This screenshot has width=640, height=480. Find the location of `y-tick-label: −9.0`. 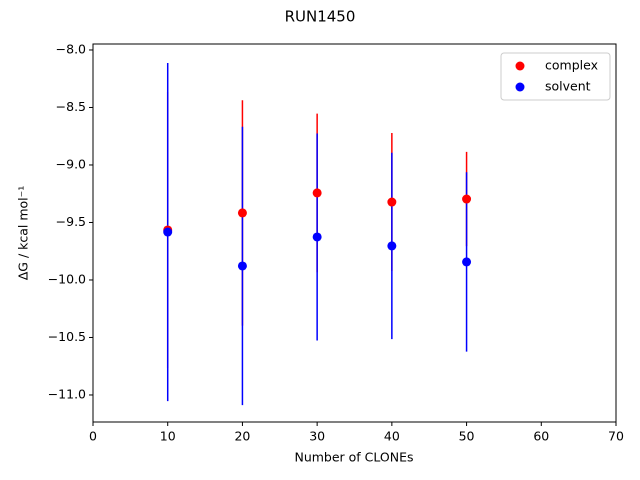

y-tick-label: −9.0 is located at coordinates (71, 163).